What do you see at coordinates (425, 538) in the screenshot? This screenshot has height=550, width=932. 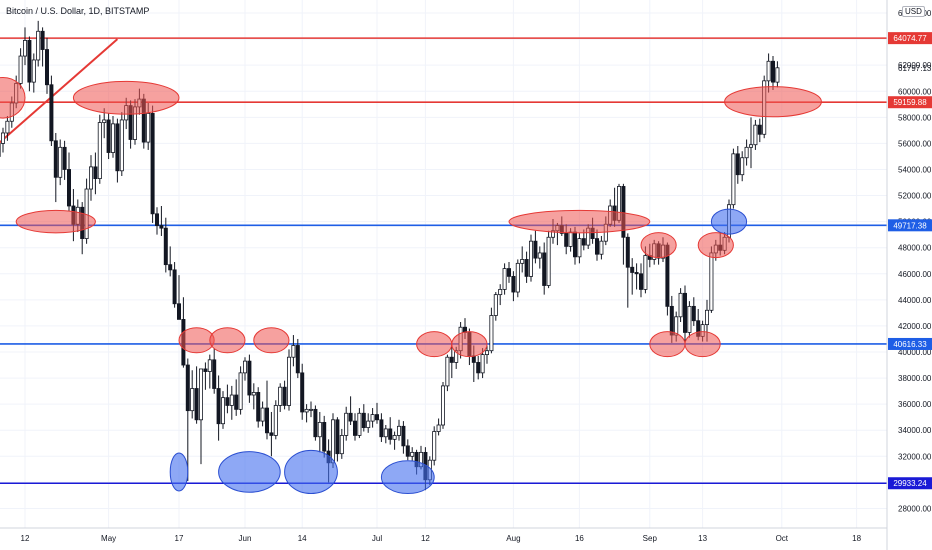 I see `x-tick-label: 12` at bounding box center [425, 538].